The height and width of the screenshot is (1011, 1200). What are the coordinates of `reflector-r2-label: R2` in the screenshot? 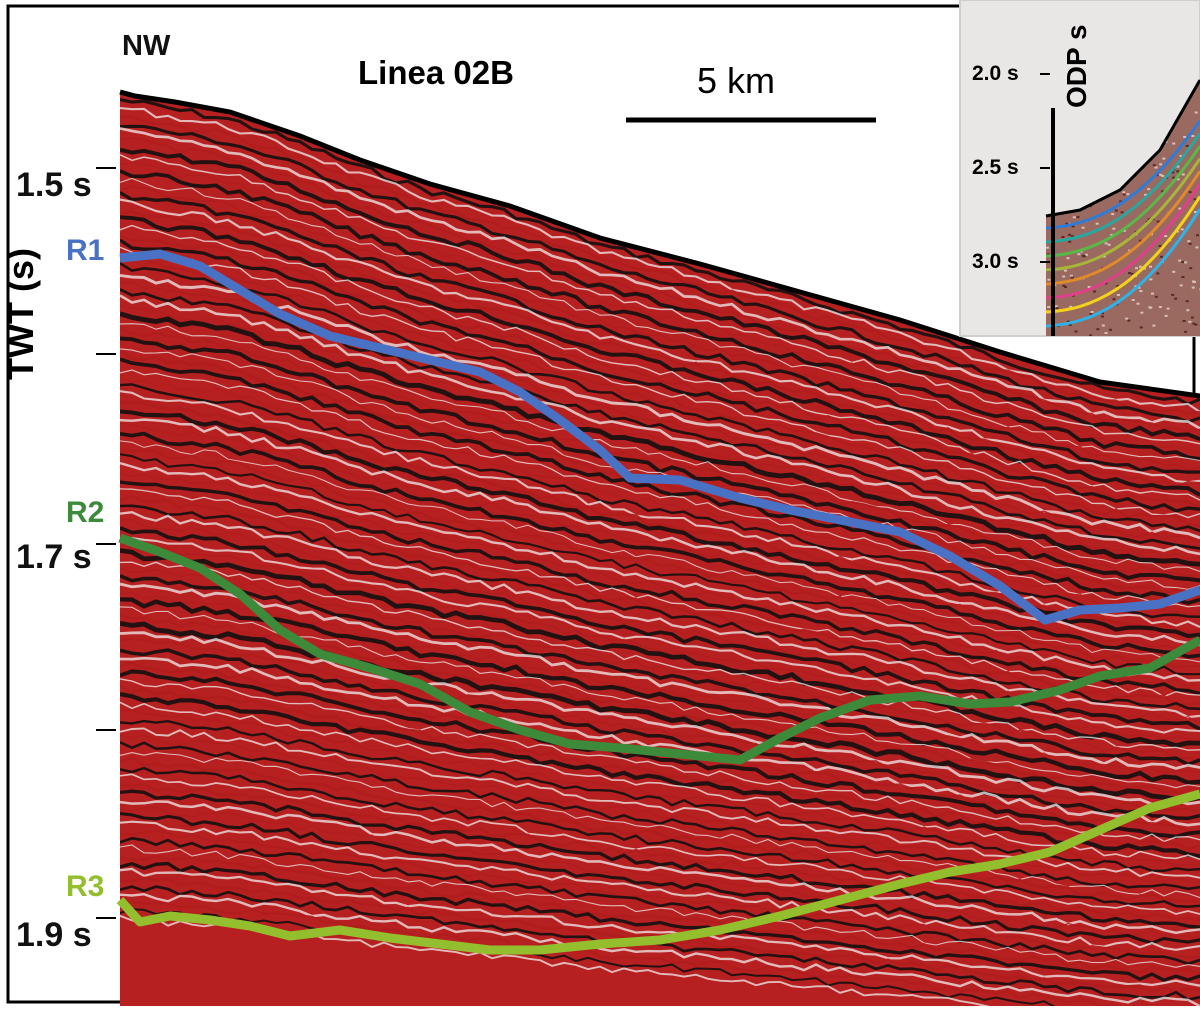 It's located at (85, 513).